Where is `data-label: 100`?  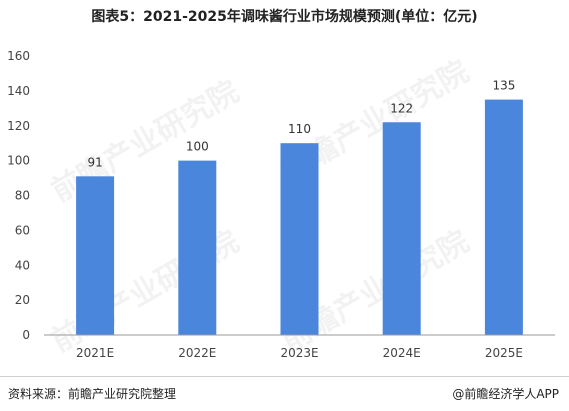 data-label: 100 is located at coordinates (197, 147).